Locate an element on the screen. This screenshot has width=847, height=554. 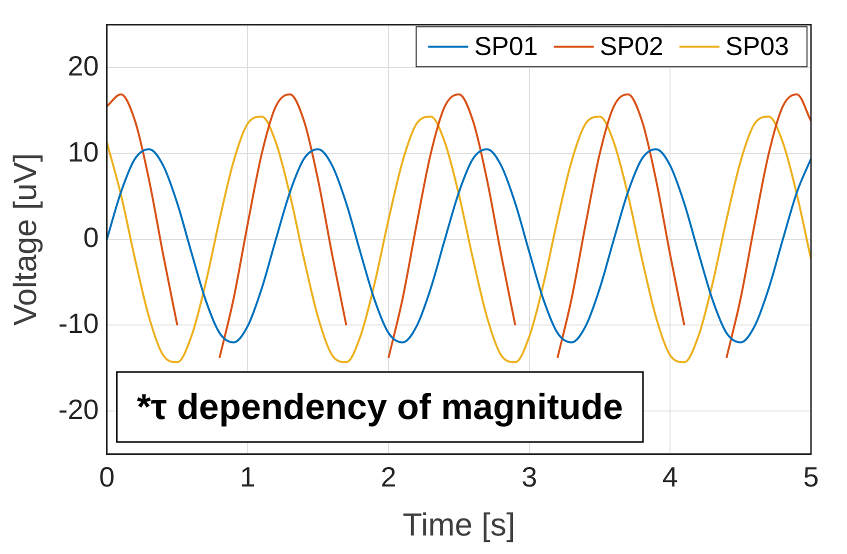
y-tick-label: -10 is located at coordinates (78, 323).